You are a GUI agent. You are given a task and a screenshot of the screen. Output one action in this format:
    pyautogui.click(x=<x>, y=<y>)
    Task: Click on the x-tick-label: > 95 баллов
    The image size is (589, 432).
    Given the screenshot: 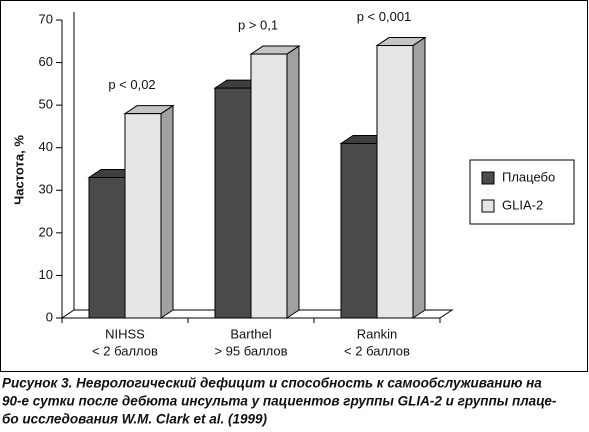 What is the action you would take?
    pyautogui.click(x=250, y=350)
    